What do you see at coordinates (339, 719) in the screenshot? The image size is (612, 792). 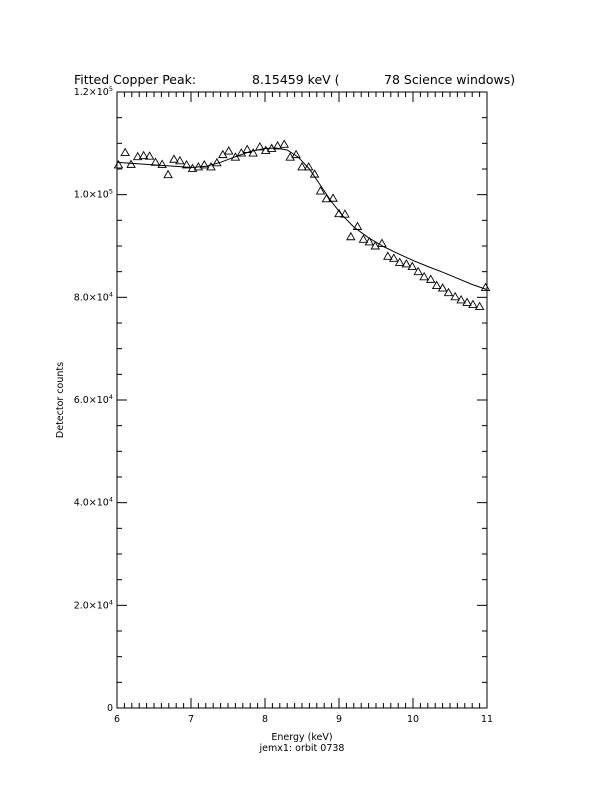 I see `x-tick-label: 9` at bounding box center [339, 719].